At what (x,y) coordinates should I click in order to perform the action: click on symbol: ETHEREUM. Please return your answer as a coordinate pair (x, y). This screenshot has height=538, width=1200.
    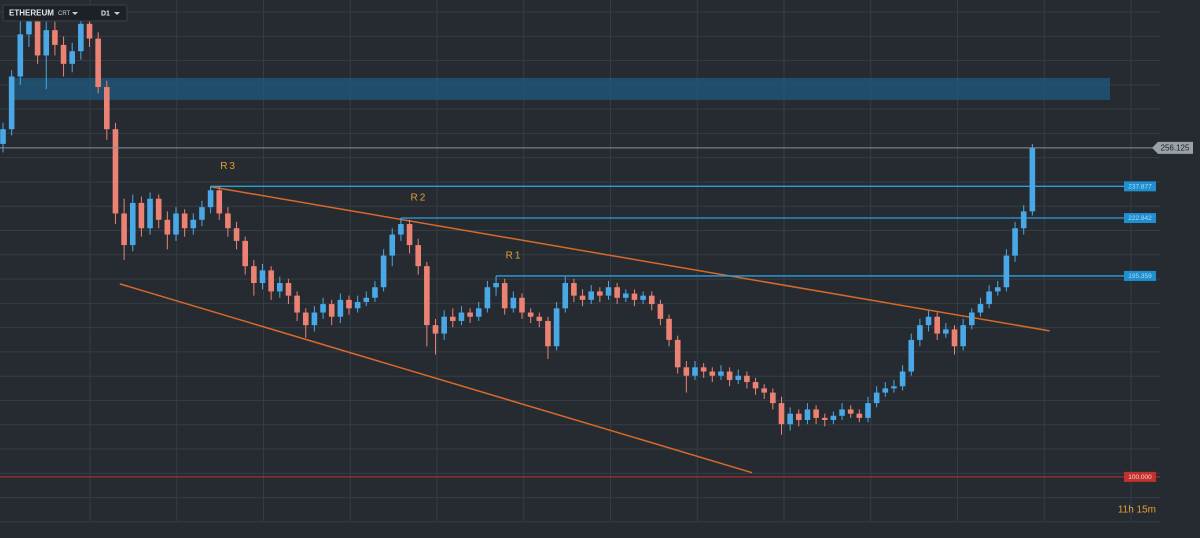
    Looking at the image, I should click on (31, 13).